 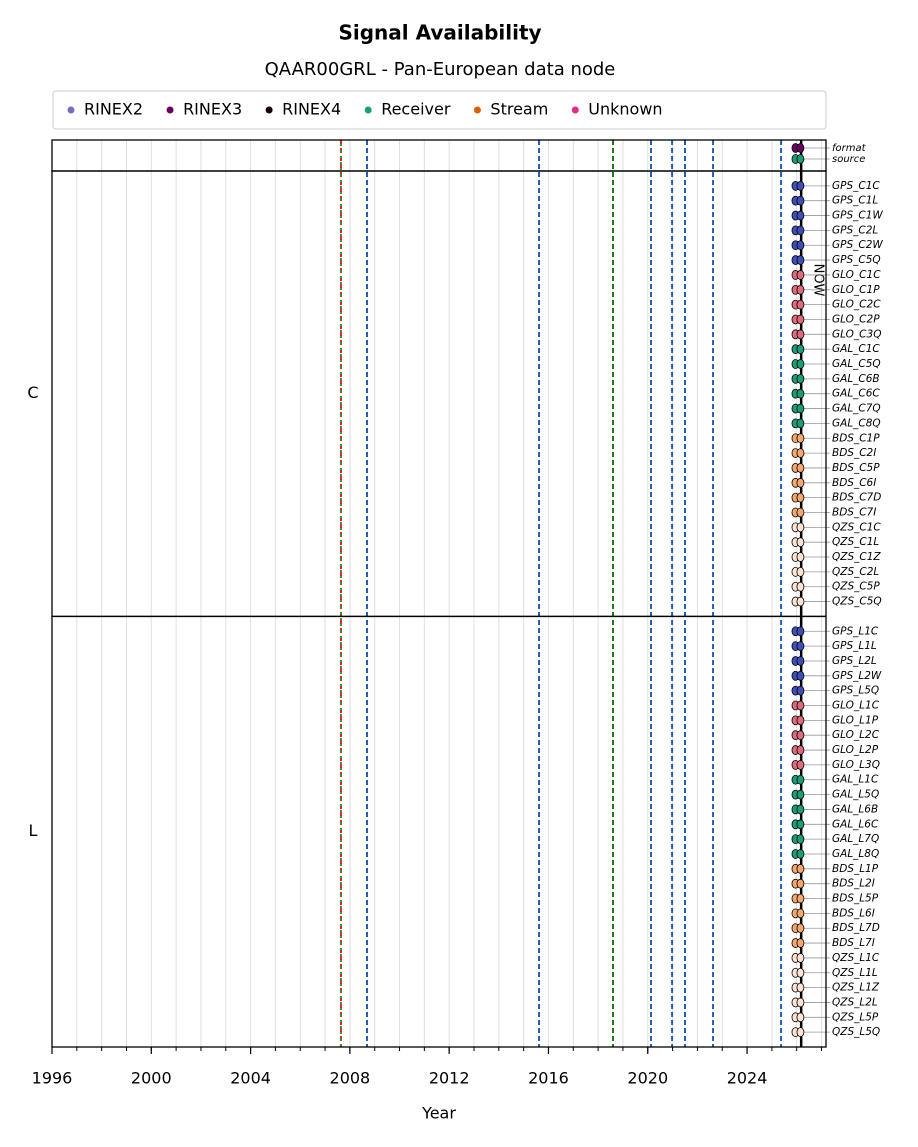 I want to click on row-label: GPS_C1C, so click(x=856, y=186).